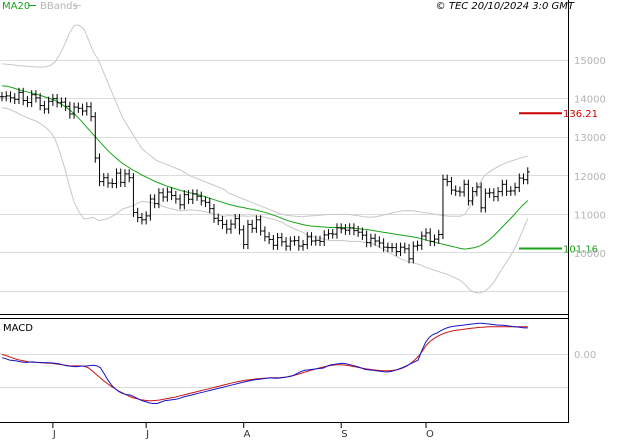 The image size is (627, 440). Describe the element at coordinates (580, 250) in the screenshot. I see `support-label: 101.16` at that location.